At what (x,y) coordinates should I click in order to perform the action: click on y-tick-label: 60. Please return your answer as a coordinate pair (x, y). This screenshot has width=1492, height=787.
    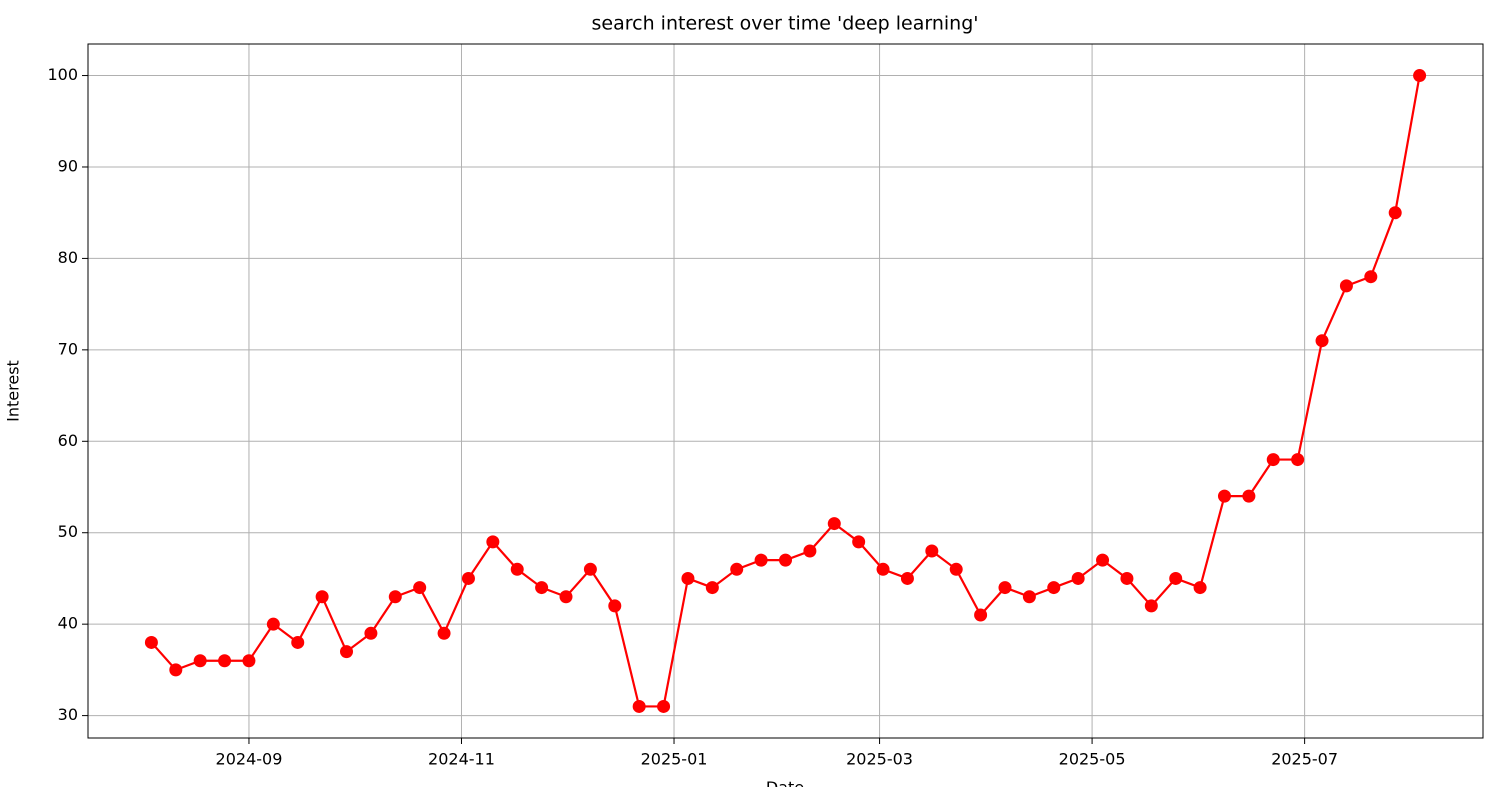
    Looking at the image, I should click on (68, 440).